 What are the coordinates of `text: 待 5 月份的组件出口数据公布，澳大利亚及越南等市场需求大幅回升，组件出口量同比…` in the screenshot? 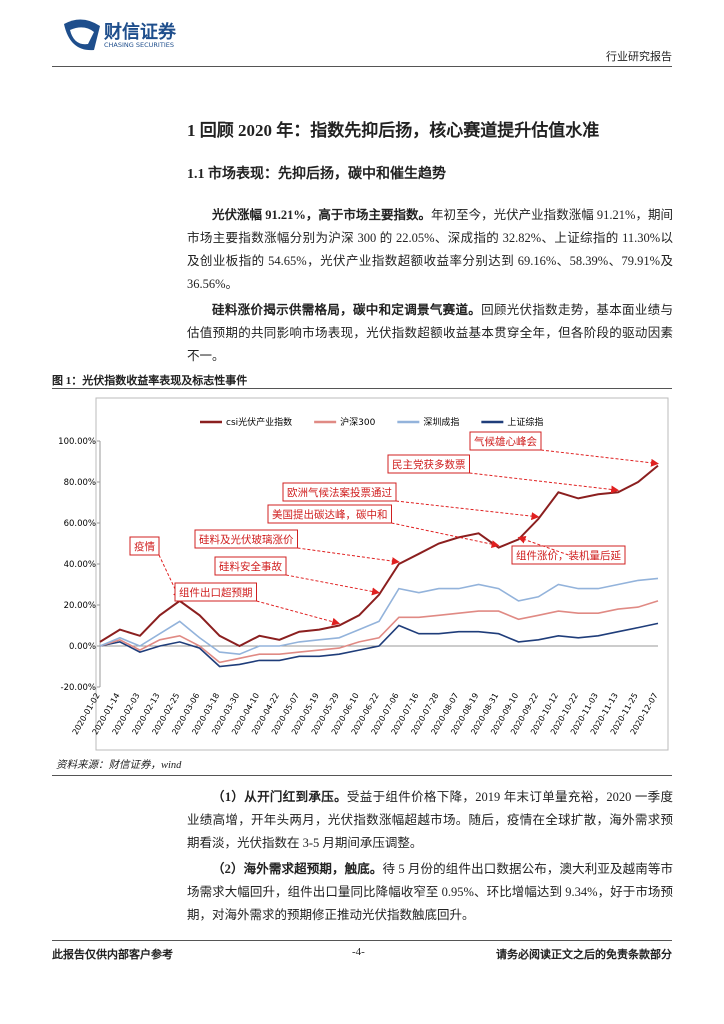 It's located at (430, 892).